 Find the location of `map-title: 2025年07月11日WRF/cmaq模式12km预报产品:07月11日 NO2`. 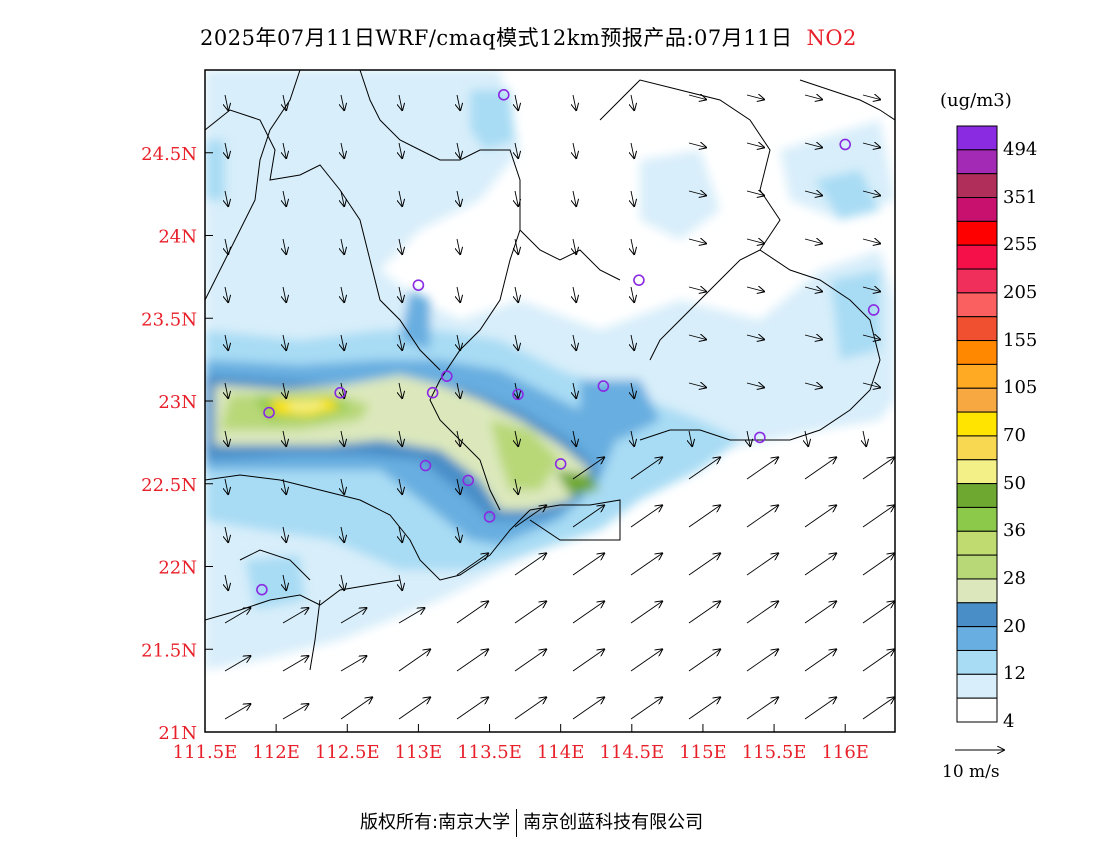

map-title: 2025年07月11日WRF/cmaq模式12km预报产品:07月11日 NO2 is located at coordinates (560, 37).